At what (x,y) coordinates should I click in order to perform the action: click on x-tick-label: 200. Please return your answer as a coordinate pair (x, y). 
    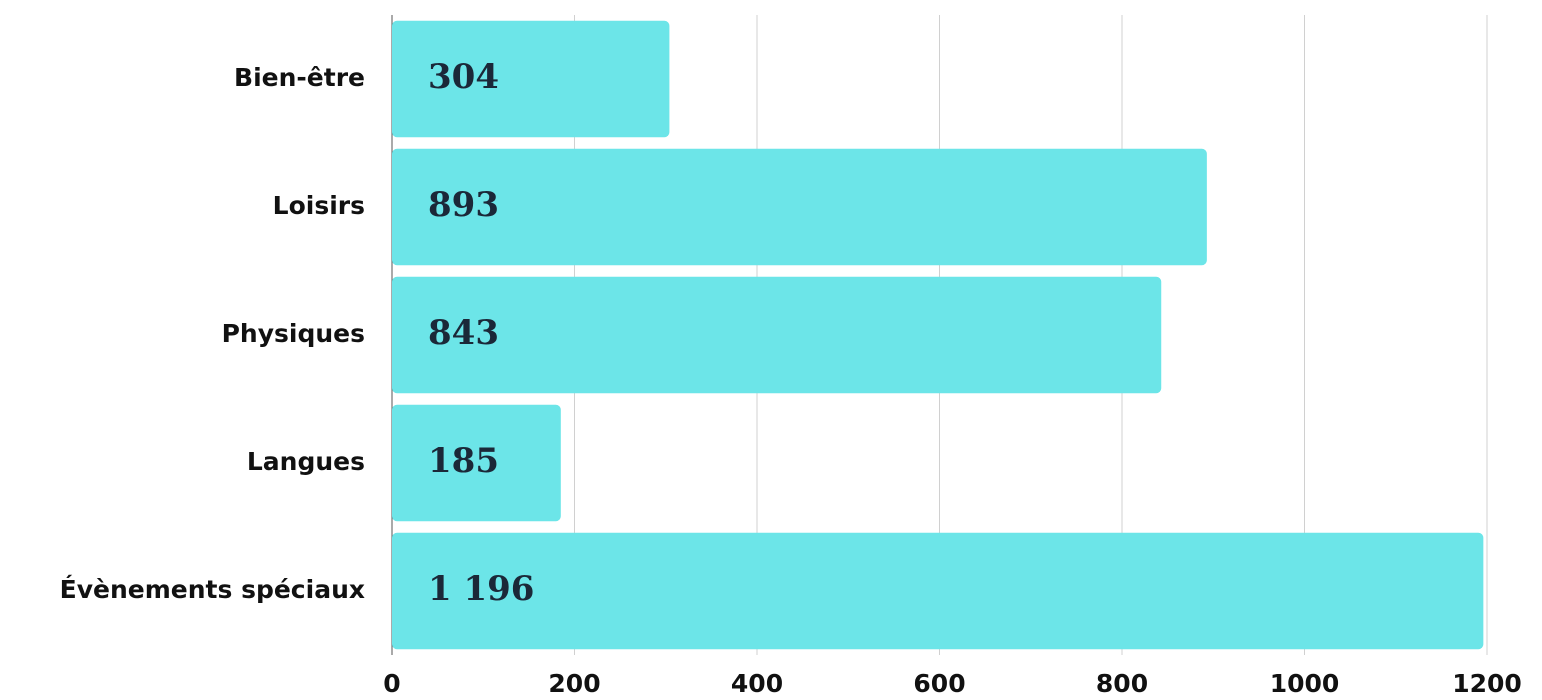
    Looking at the image, I should click on (574, 683).